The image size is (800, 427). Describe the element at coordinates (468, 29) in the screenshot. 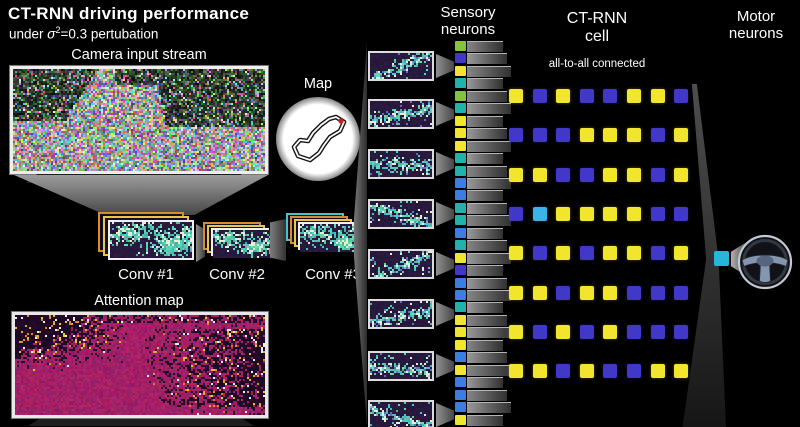

I see `sensory-neurons-label-line2: neurons` at that location.